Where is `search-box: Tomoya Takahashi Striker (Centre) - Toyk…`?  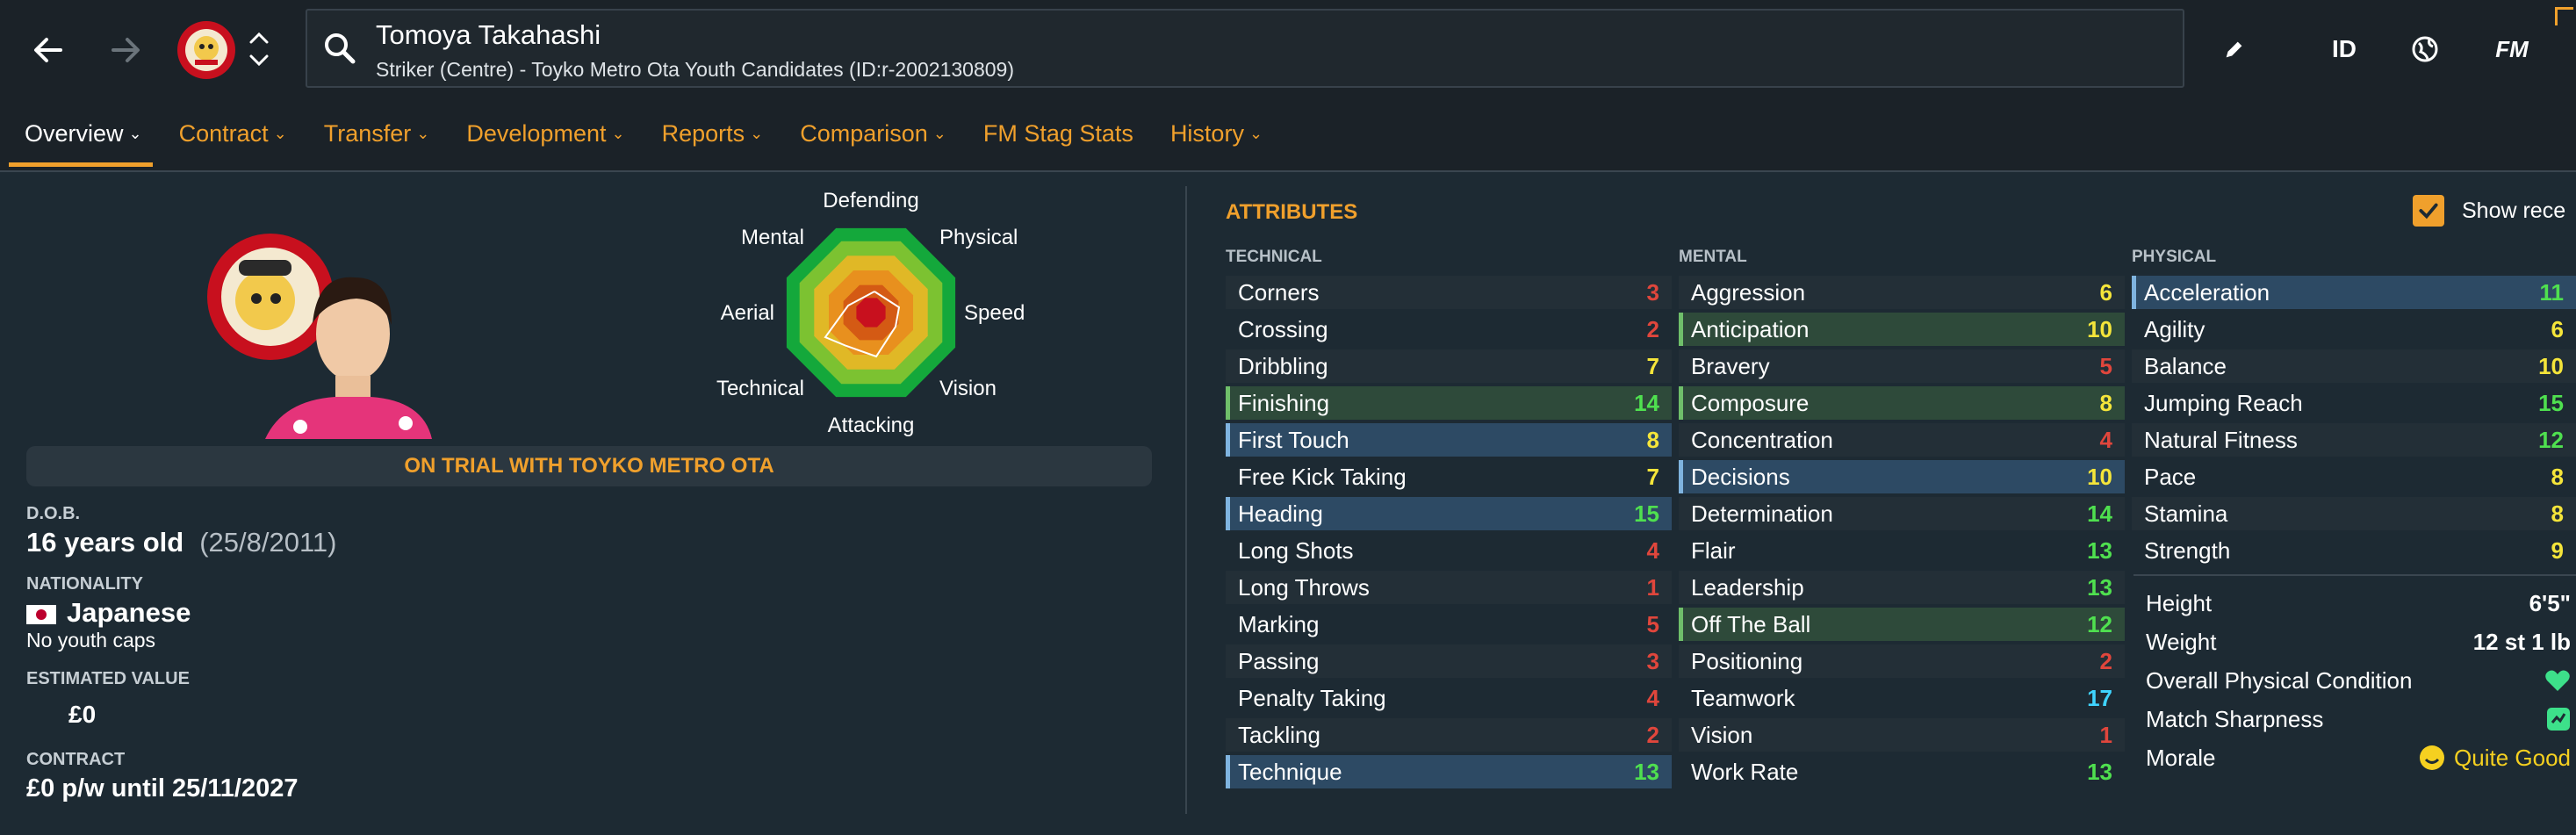
search-box: Tomoya Takahashi Striker (Centre) - Toyk… is located at coordinates (1245, 48).